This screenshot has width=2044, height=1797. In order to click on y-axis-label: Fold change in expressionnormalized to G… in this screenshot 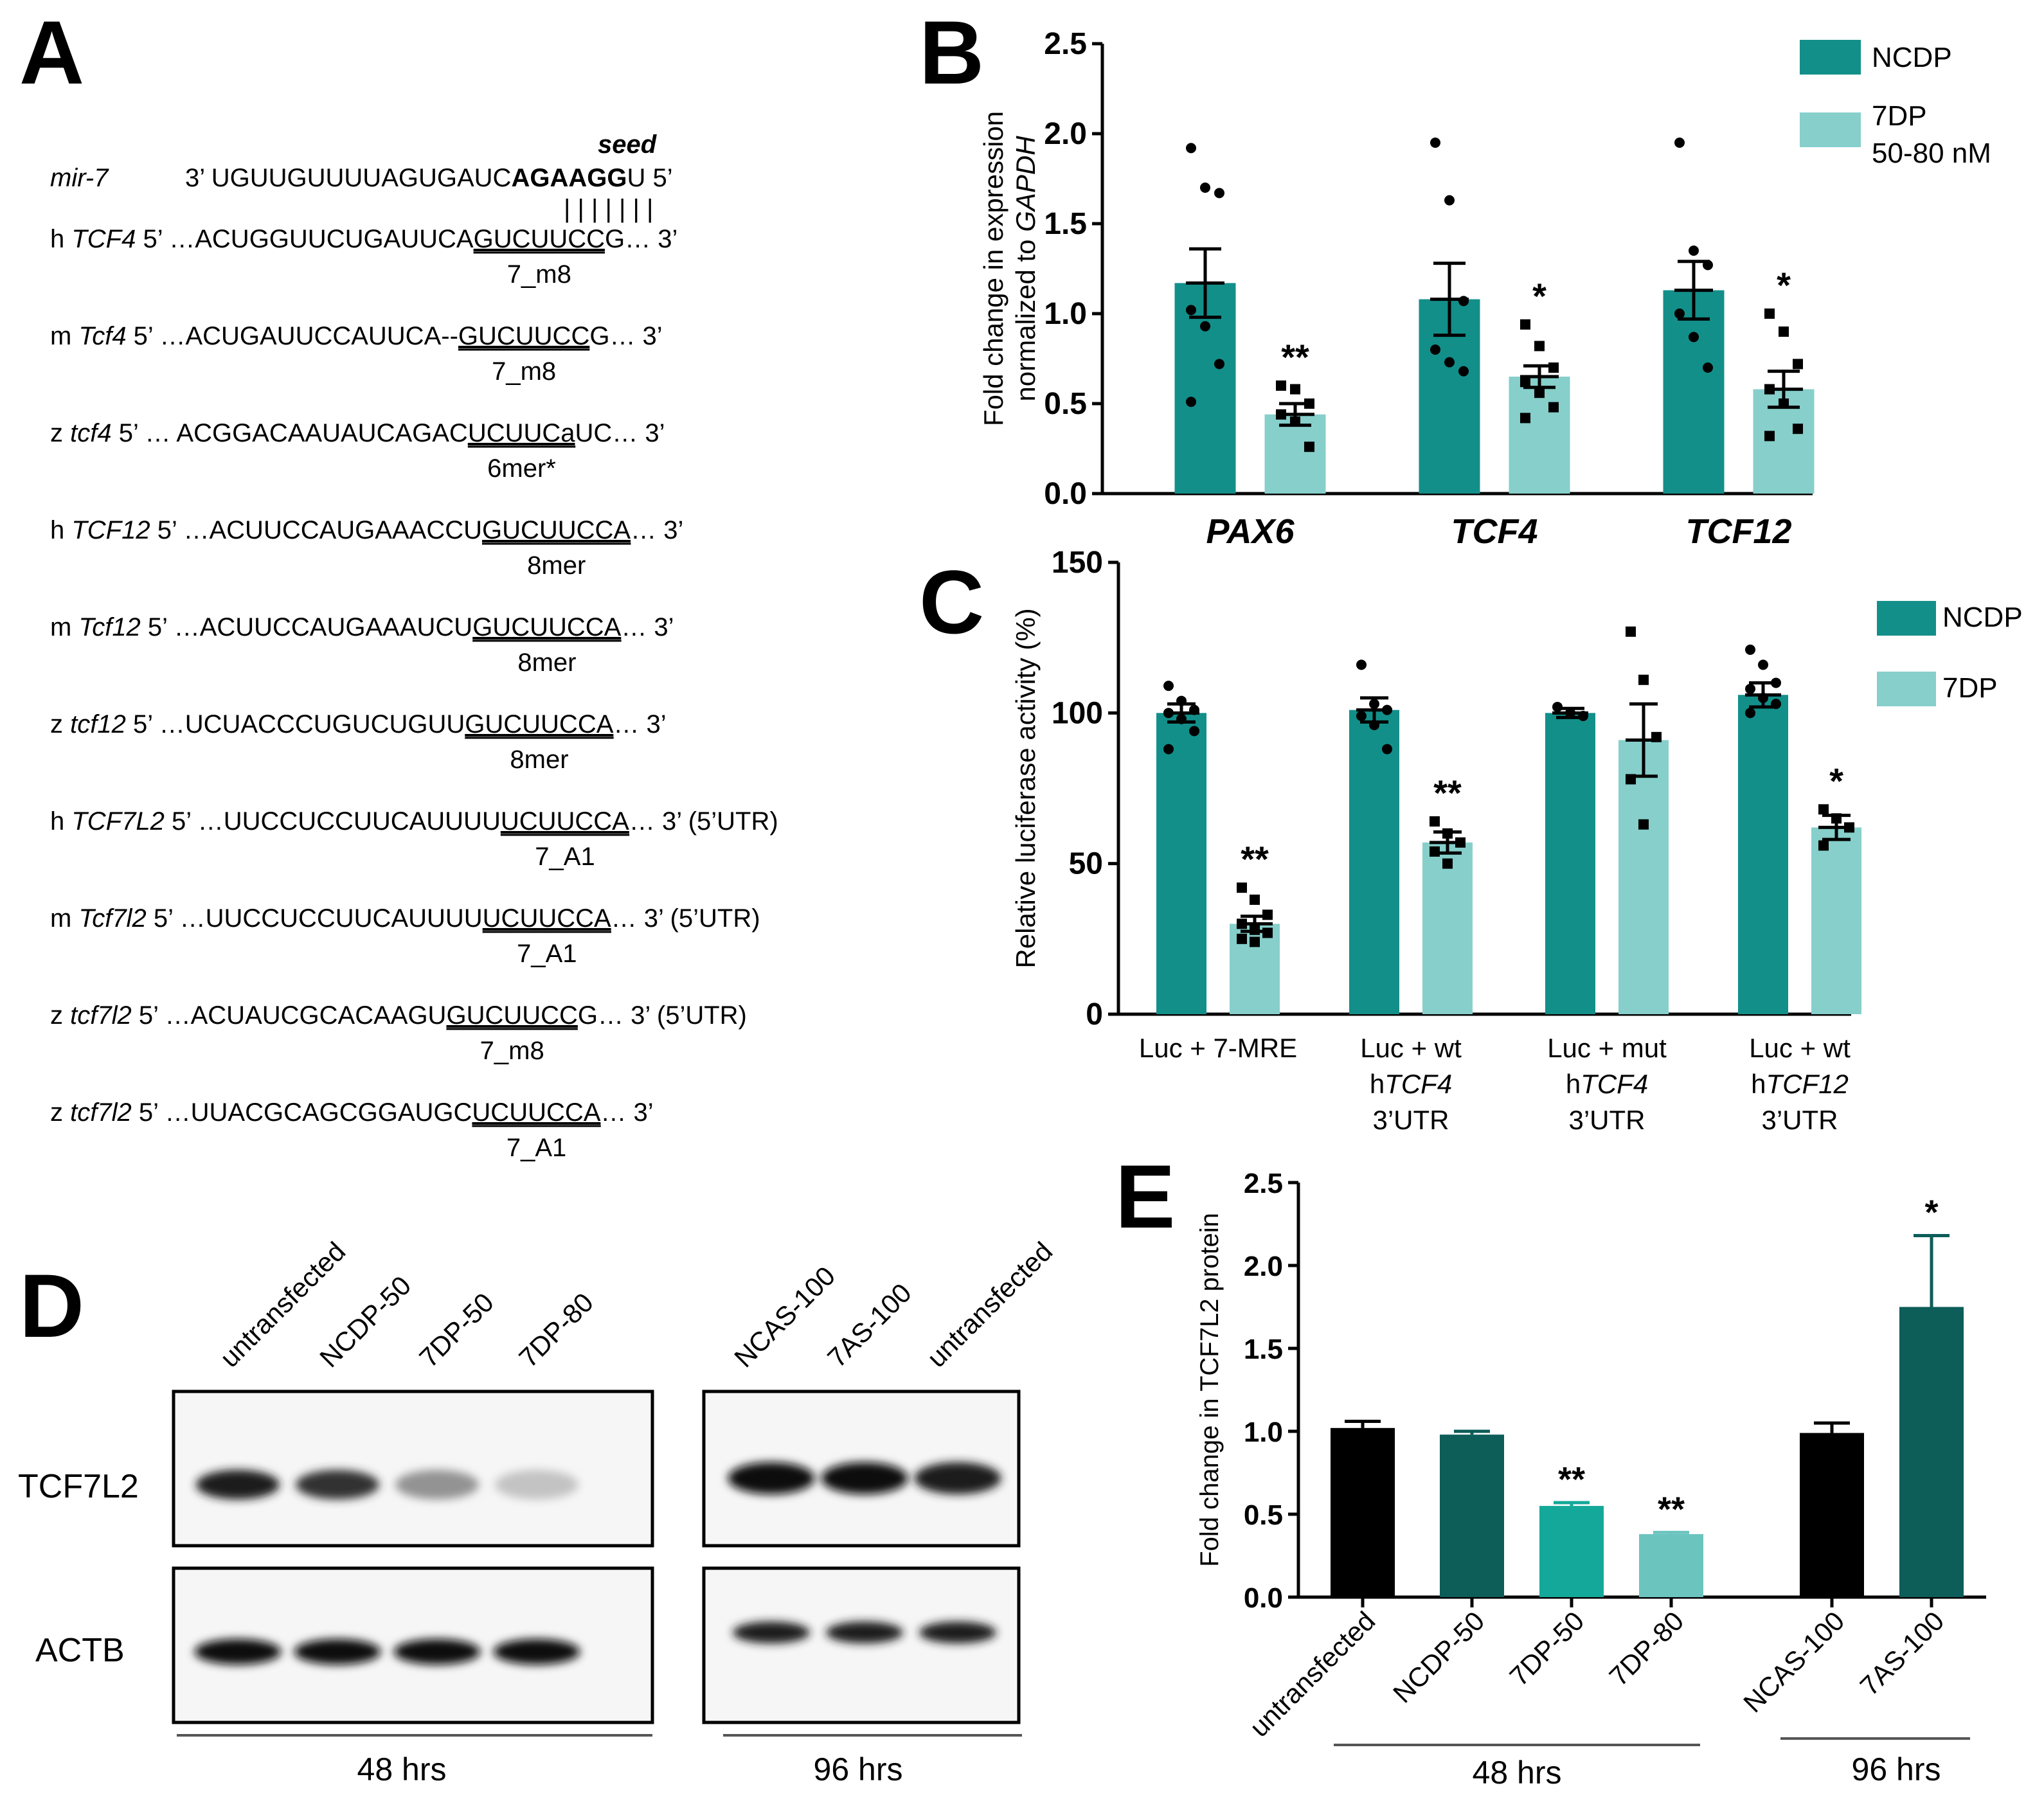, I will do `click(1009, 268)`.